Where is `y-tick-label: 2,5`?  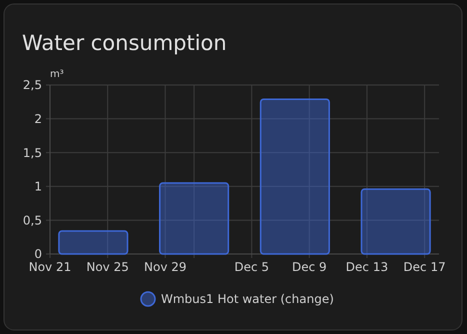 y-tick-label: 2,5 is located at coordinates (32, 85).